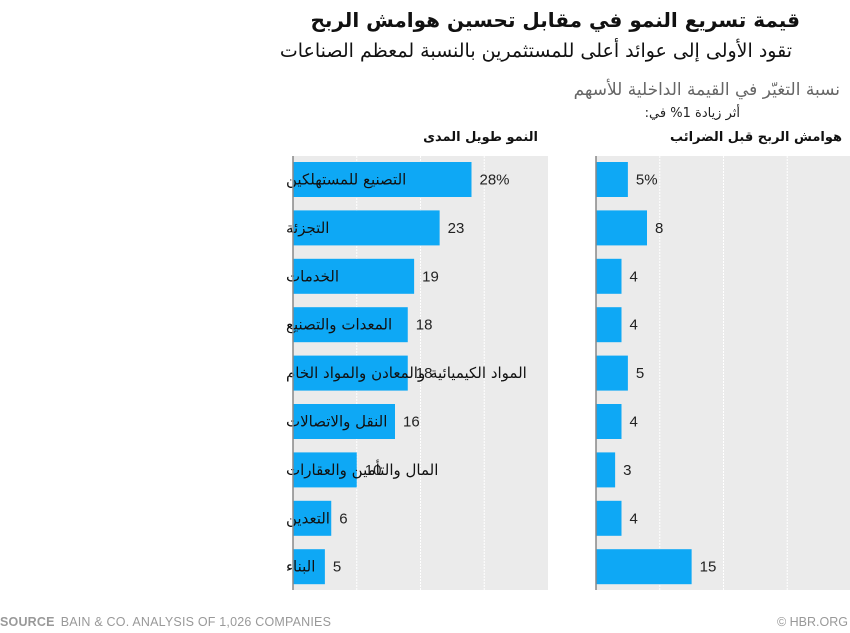 This screenshot has width=850, height=633. I want to click on category-label: المعدات والتصنيع, so click(339, 325).